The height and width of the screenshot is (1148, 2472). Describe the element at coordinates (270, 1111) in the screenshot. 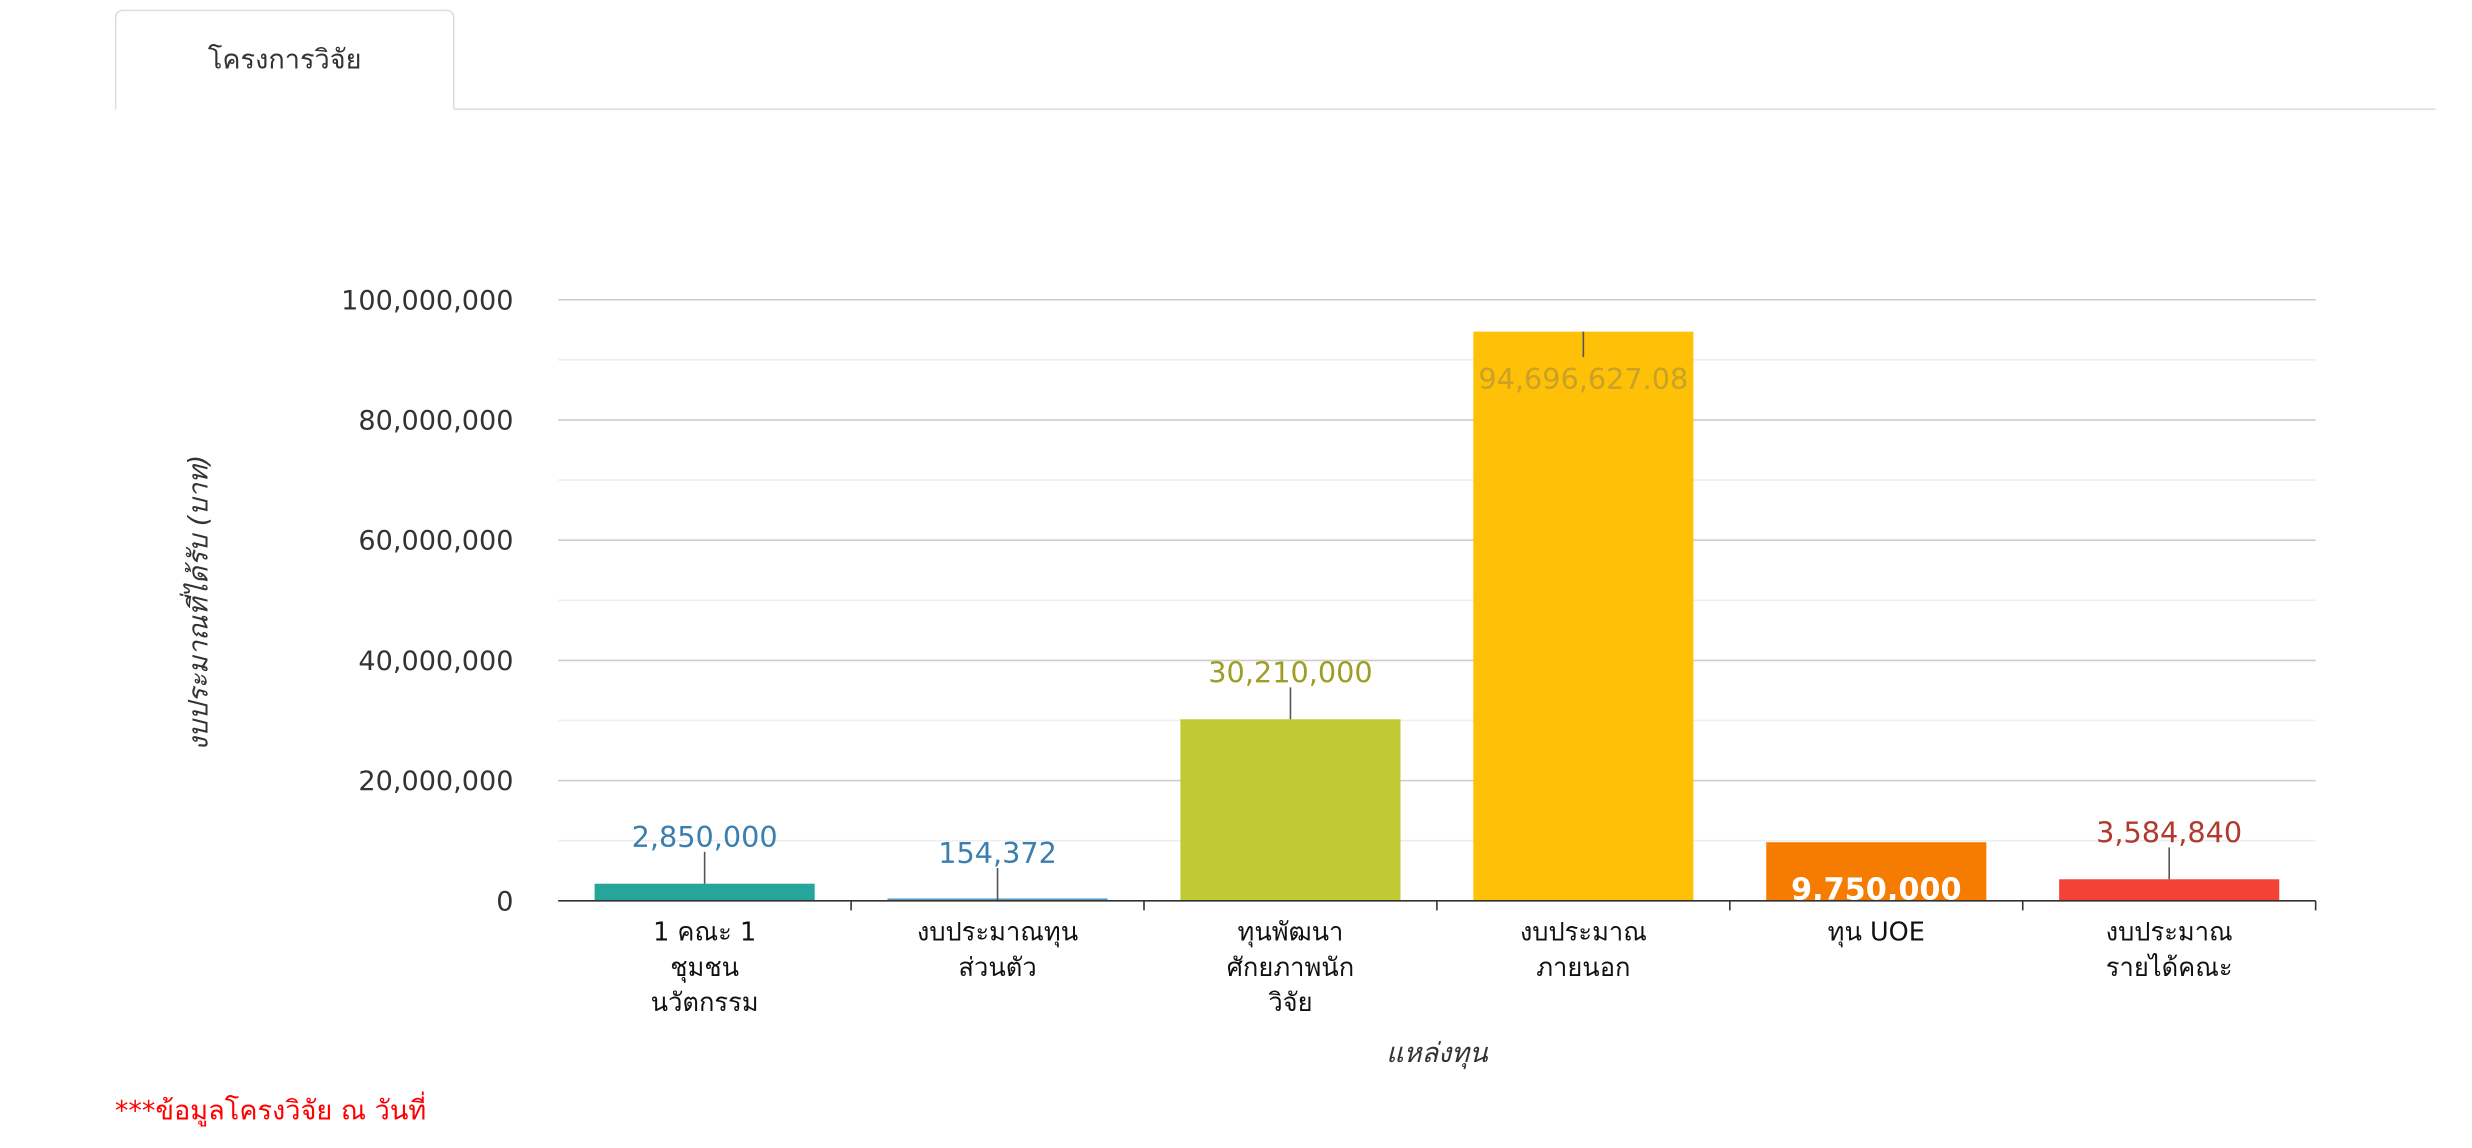

I see `data-date-note: ***ข้อมูลโครงวิจัย ณ วันที่` at that location.